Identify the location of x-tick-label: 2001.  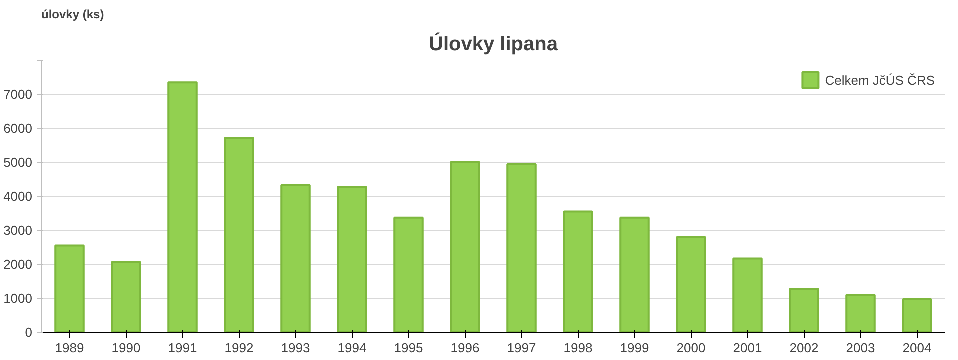
(747, 348).